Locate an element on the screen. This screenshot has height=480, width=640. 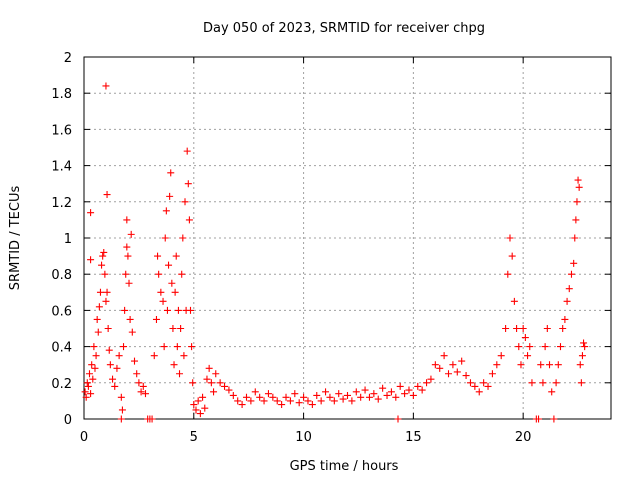
y-tick-label: 1 is located at coordinates (68, 239).